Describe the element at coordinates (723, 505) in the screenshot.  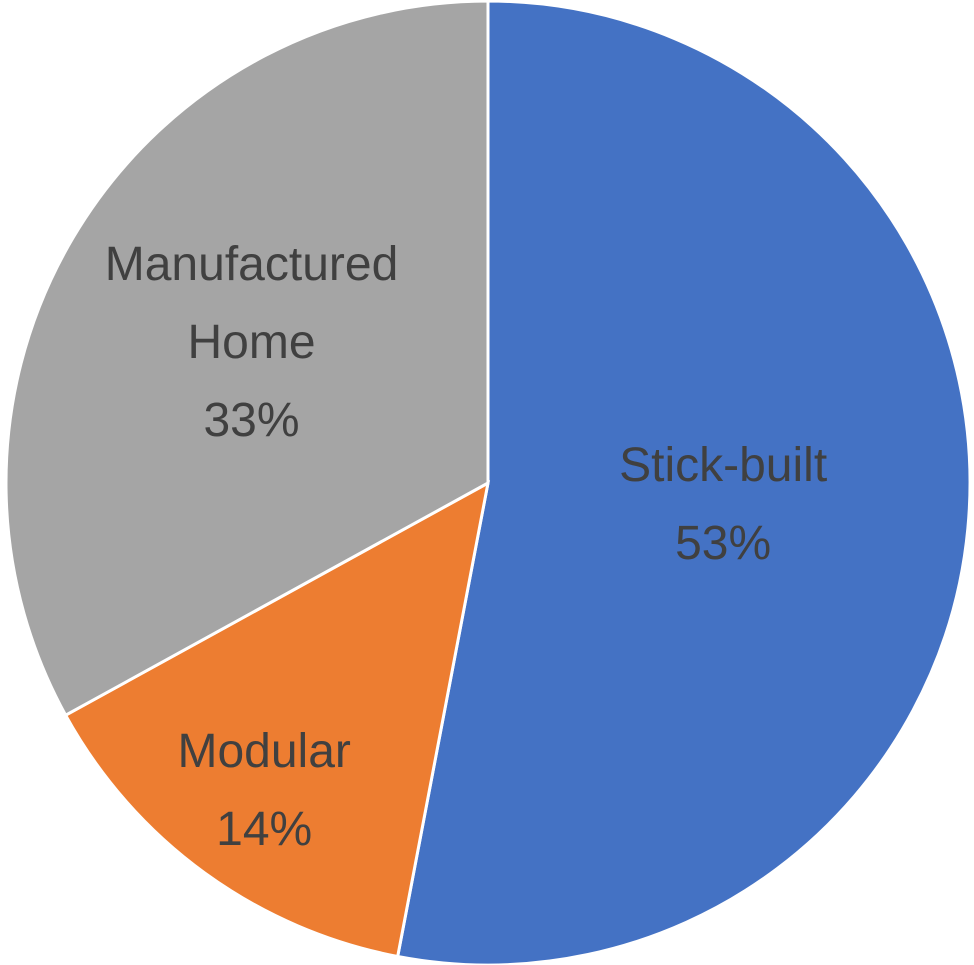
I see `slice-label: Stick-built 53%` at that location.